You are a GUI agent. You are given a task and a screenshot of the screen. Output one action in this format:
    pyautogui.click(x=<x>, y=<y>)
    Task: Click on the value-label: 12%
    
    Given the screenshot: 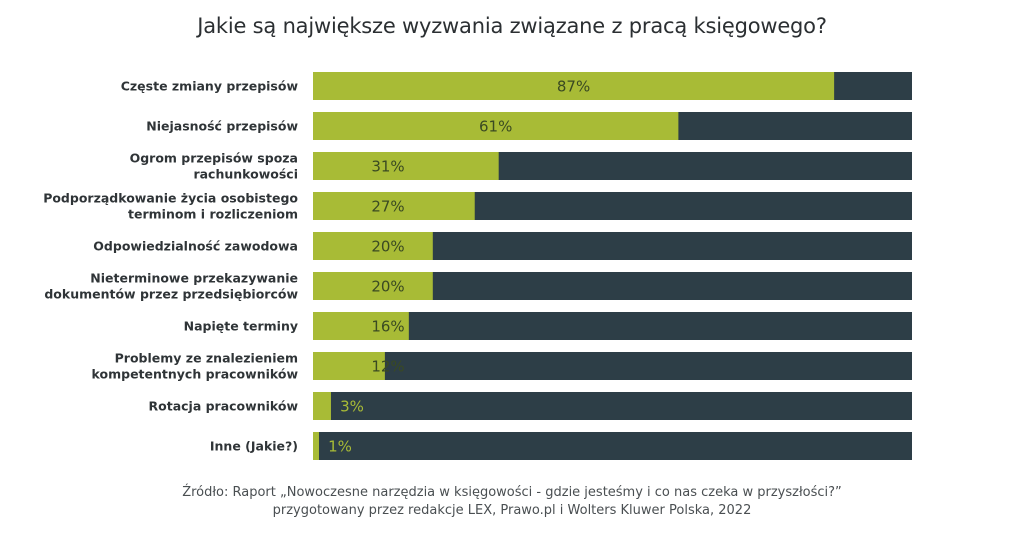 What is the action you would take?
    pyautogui.click(x=387, y=367)
    